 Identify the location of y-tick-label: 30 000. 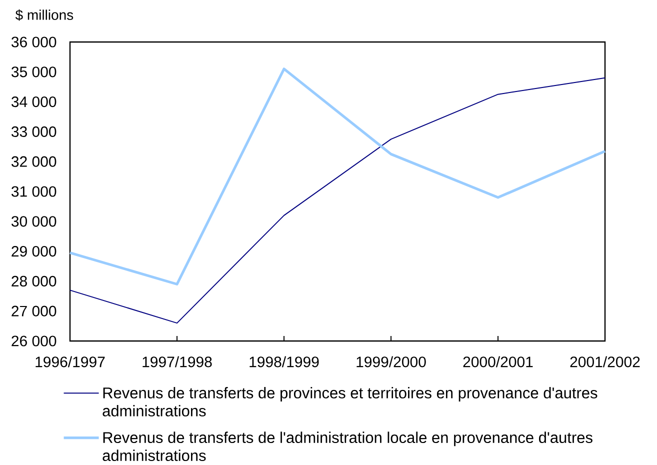
(34, 221).